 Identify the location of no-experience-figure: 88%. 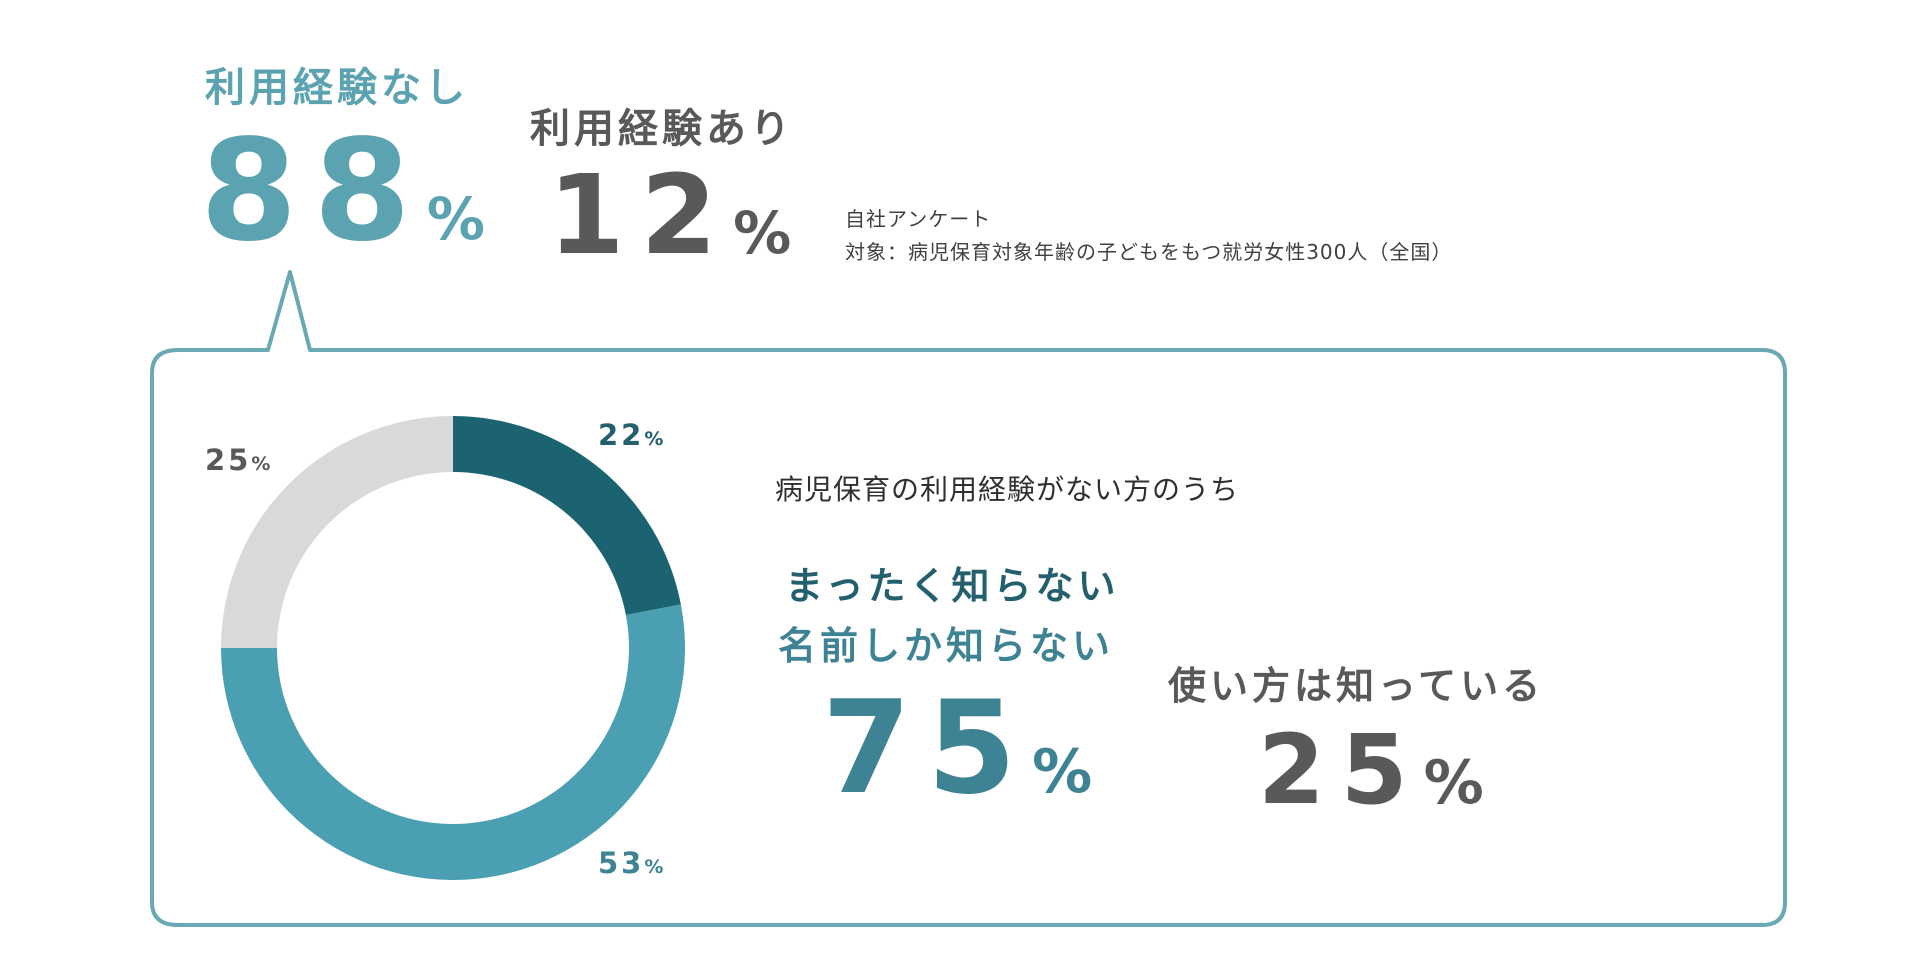
(342, 192).